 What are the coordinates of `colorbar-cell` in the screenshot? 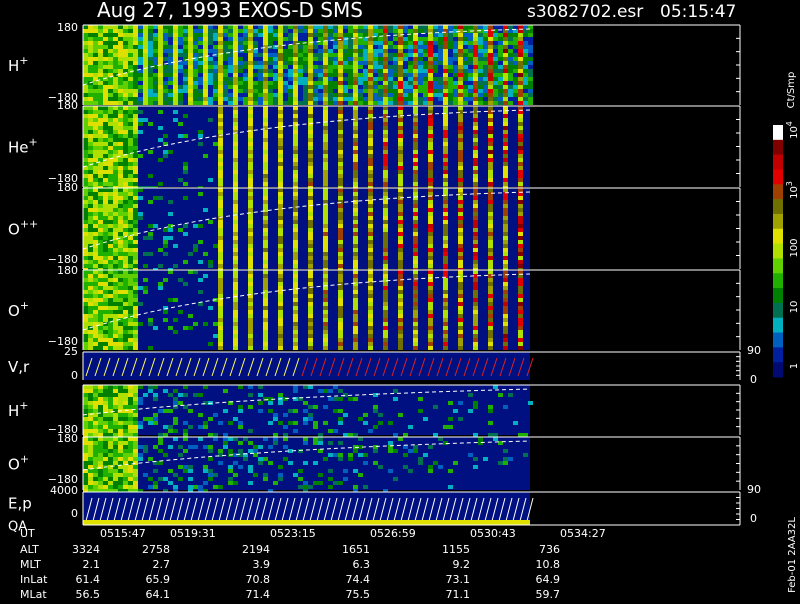 It's located at (778, 147).